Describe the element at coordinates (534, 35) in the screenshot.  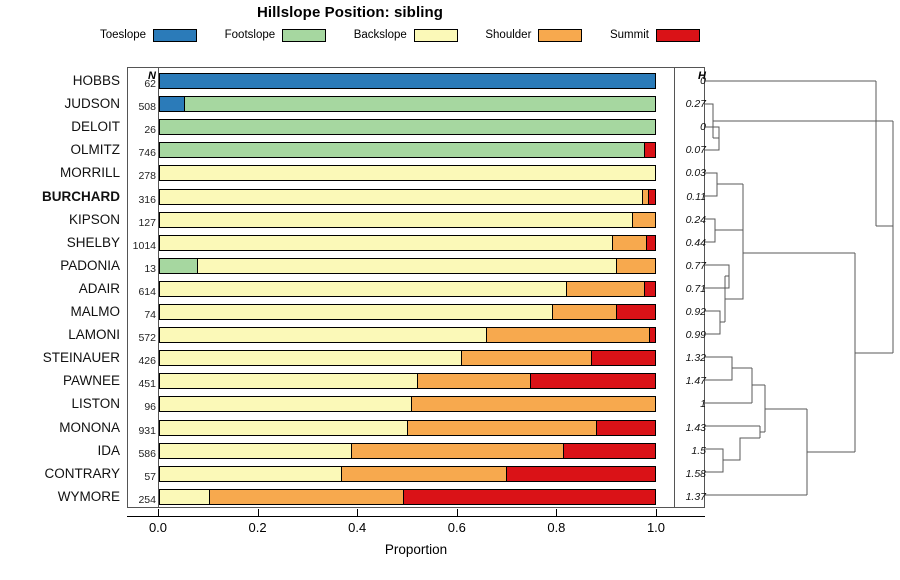
I see `legend-item: Shoulder` at that location.